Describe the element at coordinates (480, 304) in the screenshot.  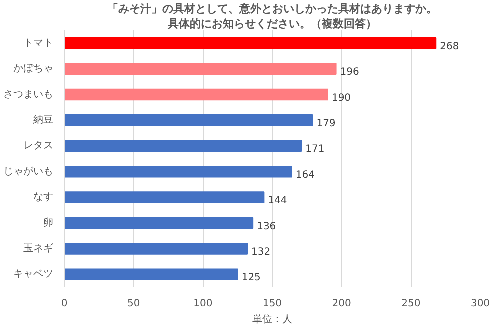
I see `x-tick-label: 300` at that location.